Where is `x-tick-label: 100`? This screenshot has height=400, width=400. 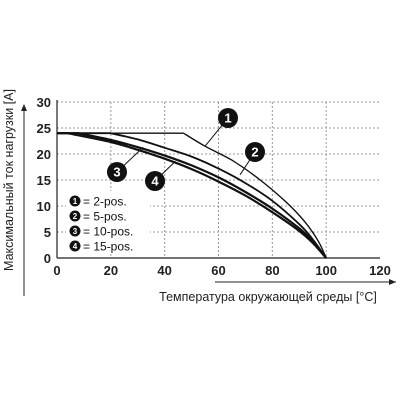 x-tick-label: 100 is located at coordinates (326, 270).